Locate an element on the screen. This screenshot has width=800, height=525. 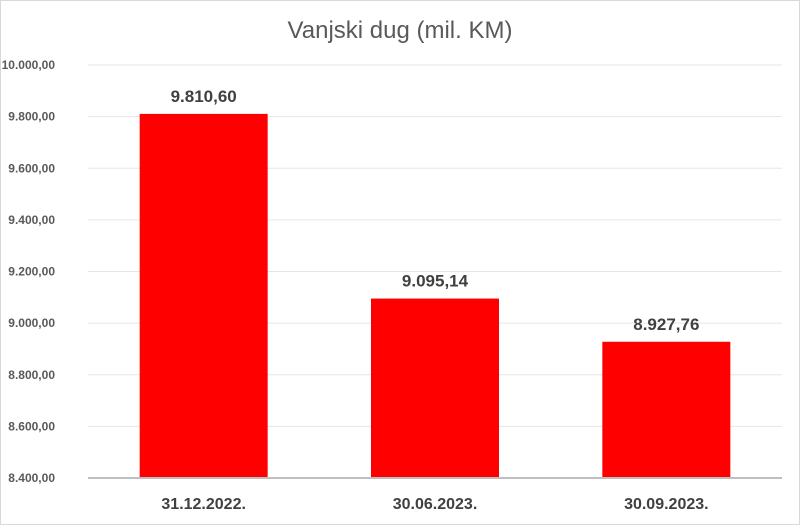
x-tick-label: 30.09.2023. is located at coordinates (666, 504).